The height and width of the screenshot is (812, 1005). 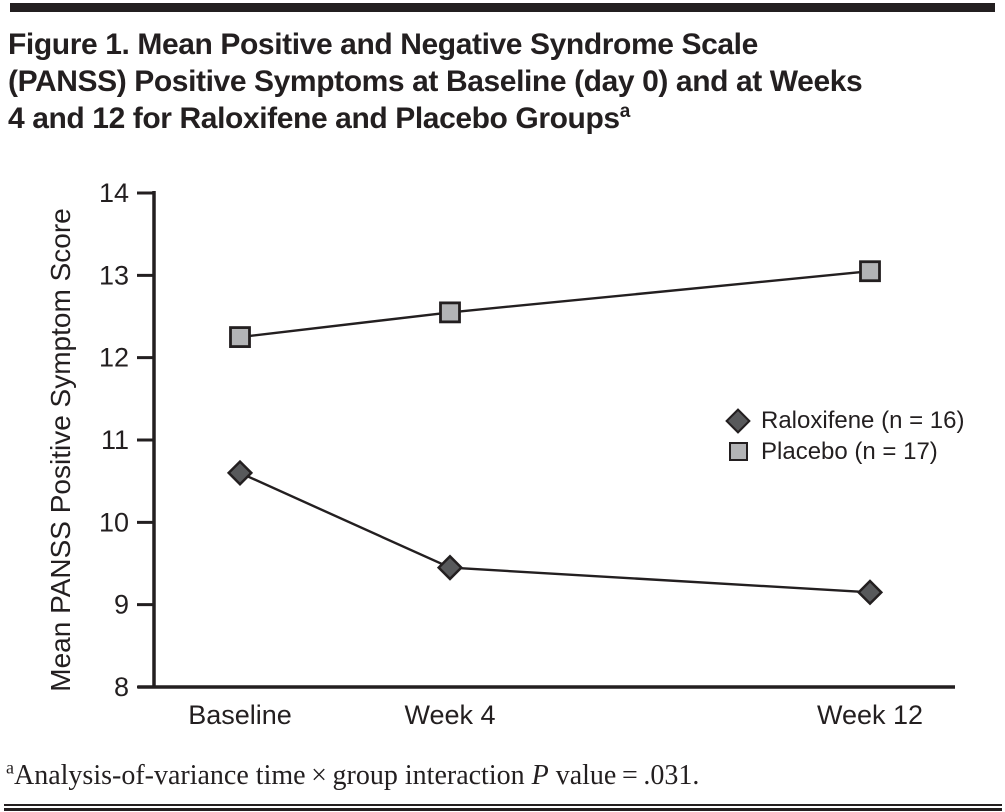 What do you see at coordinates (121, 605) in the screenshot?
I see `y-tick-label: 9` at bounding box center [121, 605].